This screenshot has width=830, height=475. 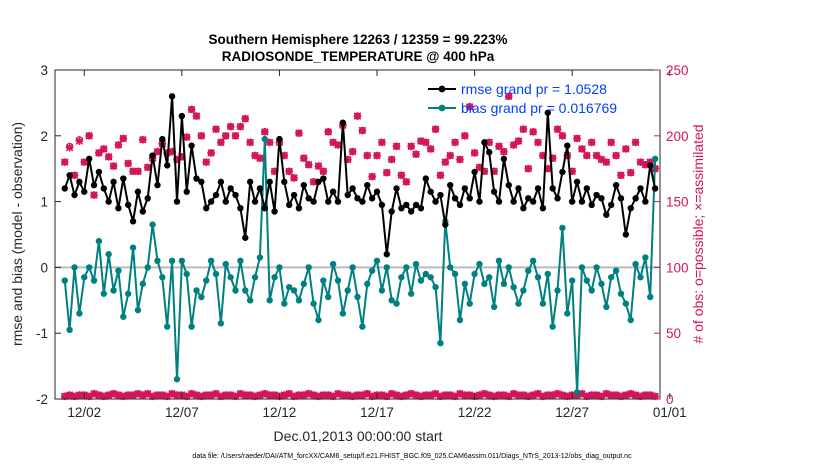 I want to click on y-right-tick-label: 0, so click(x=670, y=399).